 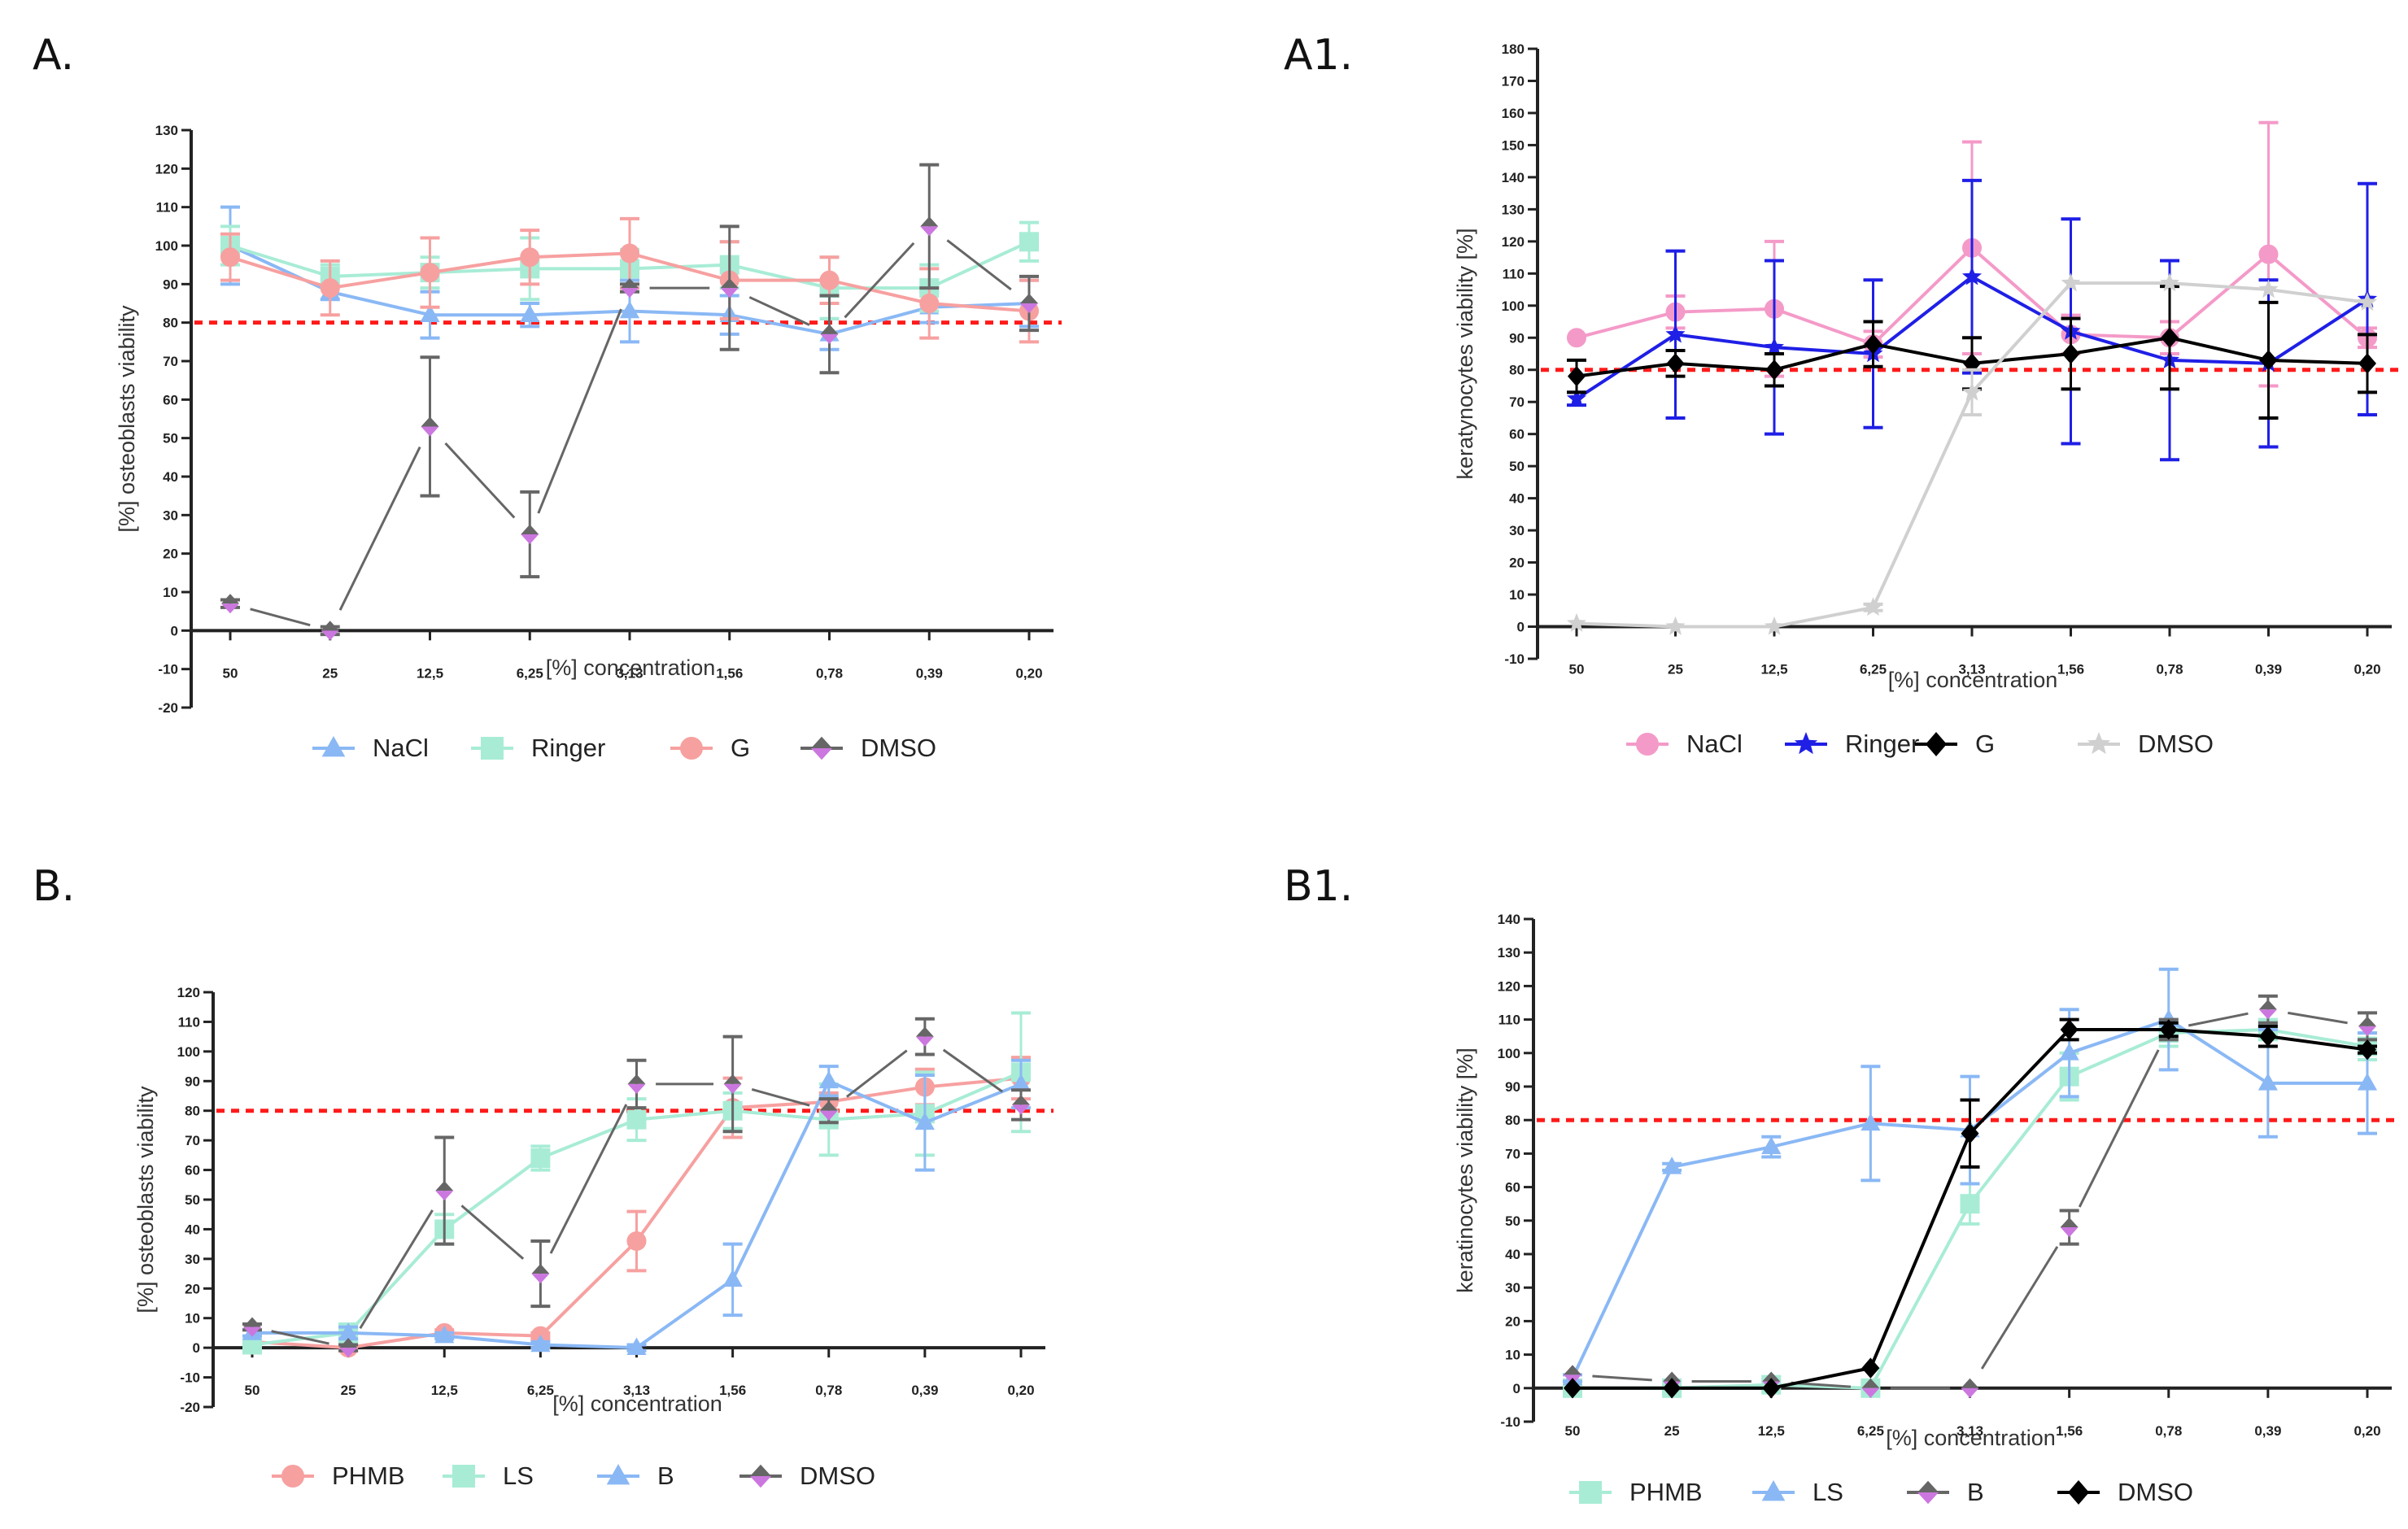 I want to click on y-axis-title: [%] osteoblasts viability, so click(x=145, y=1199).